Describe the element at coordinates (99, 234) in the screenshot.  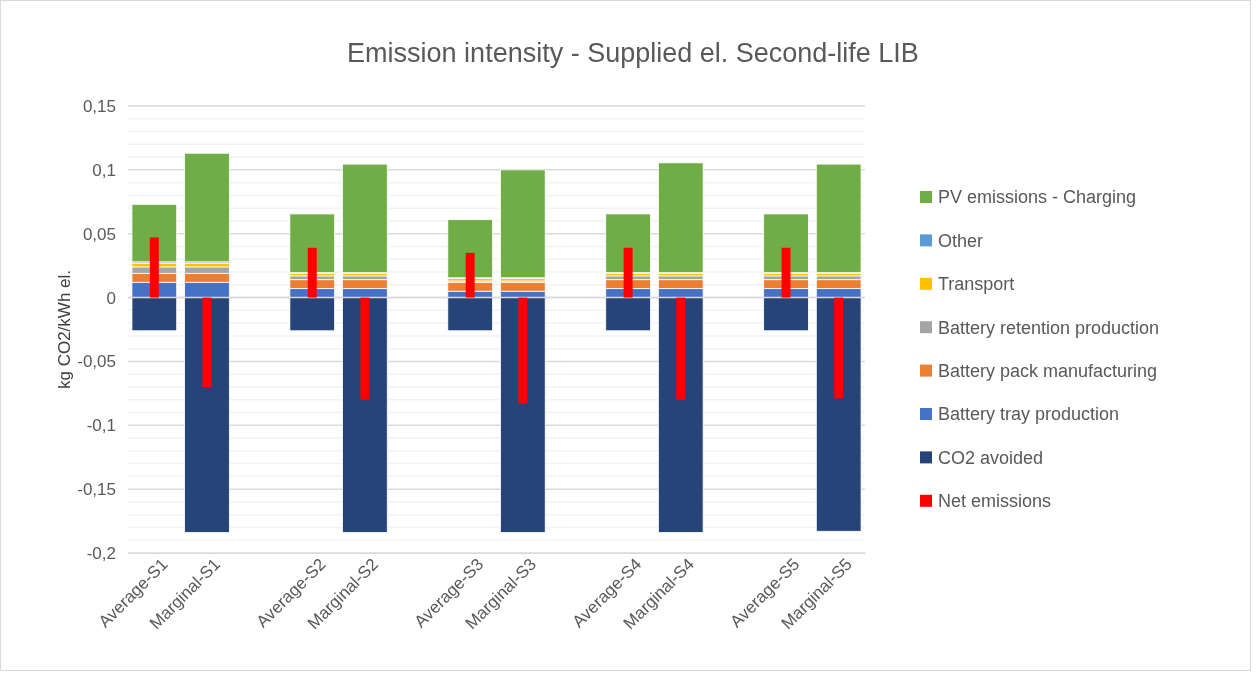
I see `y-tick-label: 0,05` at that location.